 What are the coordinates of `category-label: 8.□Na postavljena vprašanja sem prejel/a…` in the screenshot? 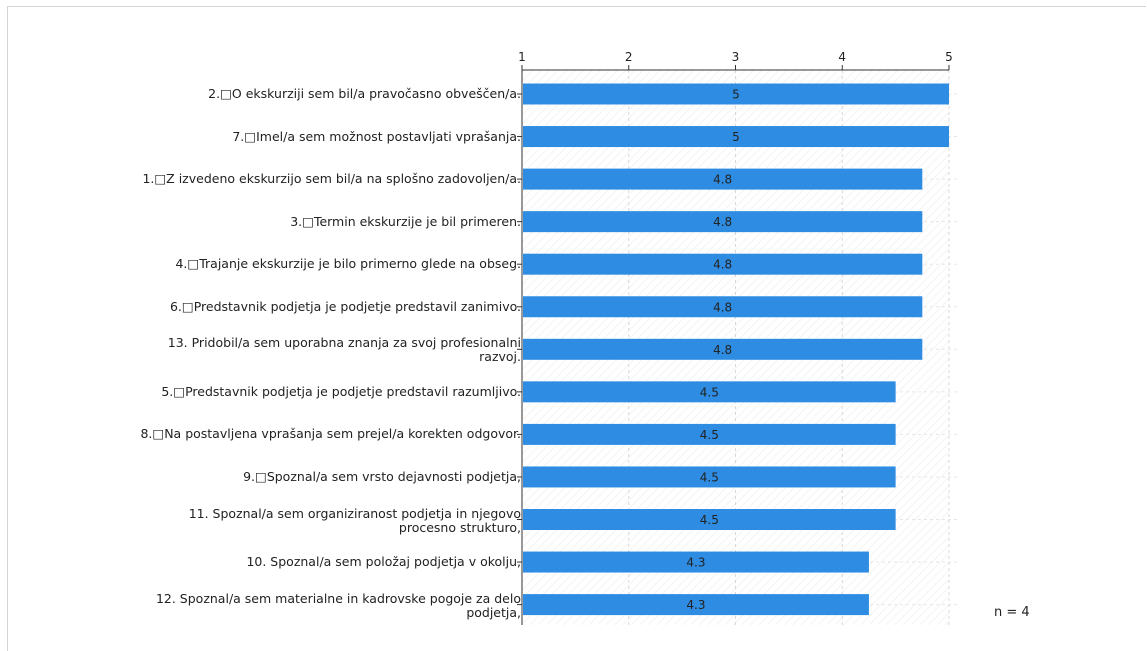 It's located at (330, 434).